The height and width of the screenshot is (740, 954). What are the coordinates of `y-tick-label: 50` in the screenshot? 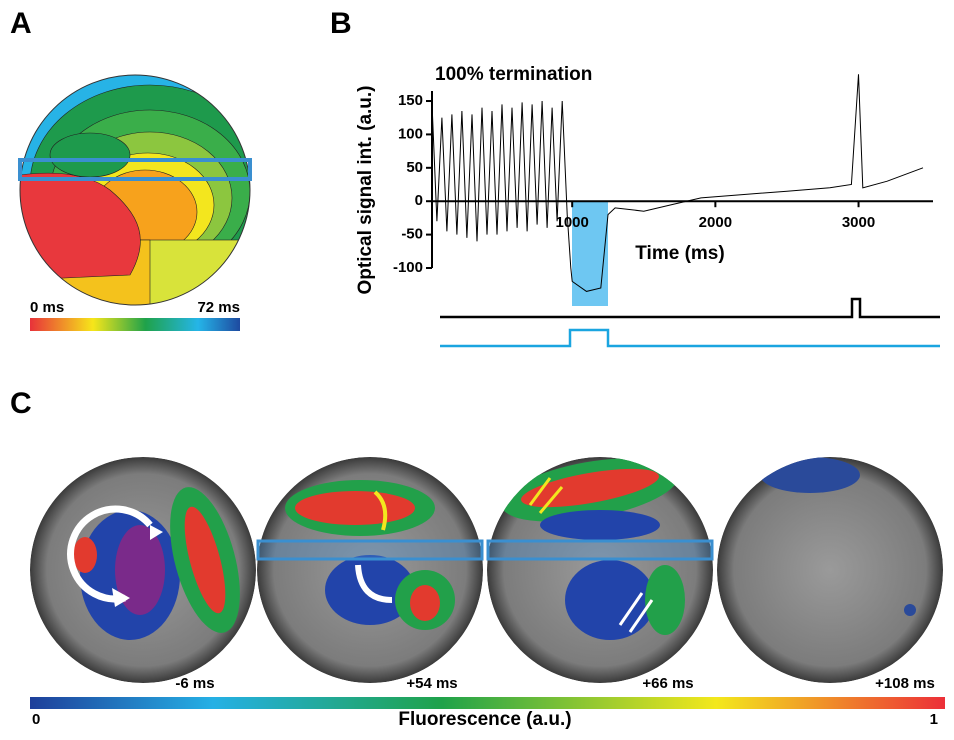 It's located at (414, 167).